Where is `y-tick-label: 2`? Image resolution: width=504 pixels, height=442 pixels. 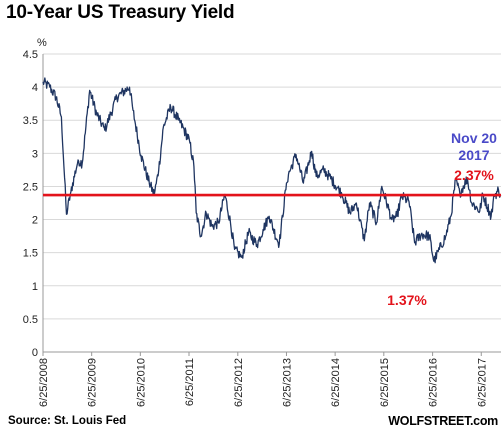
y-tick-label: 2 is located at coordinates (35, 221).